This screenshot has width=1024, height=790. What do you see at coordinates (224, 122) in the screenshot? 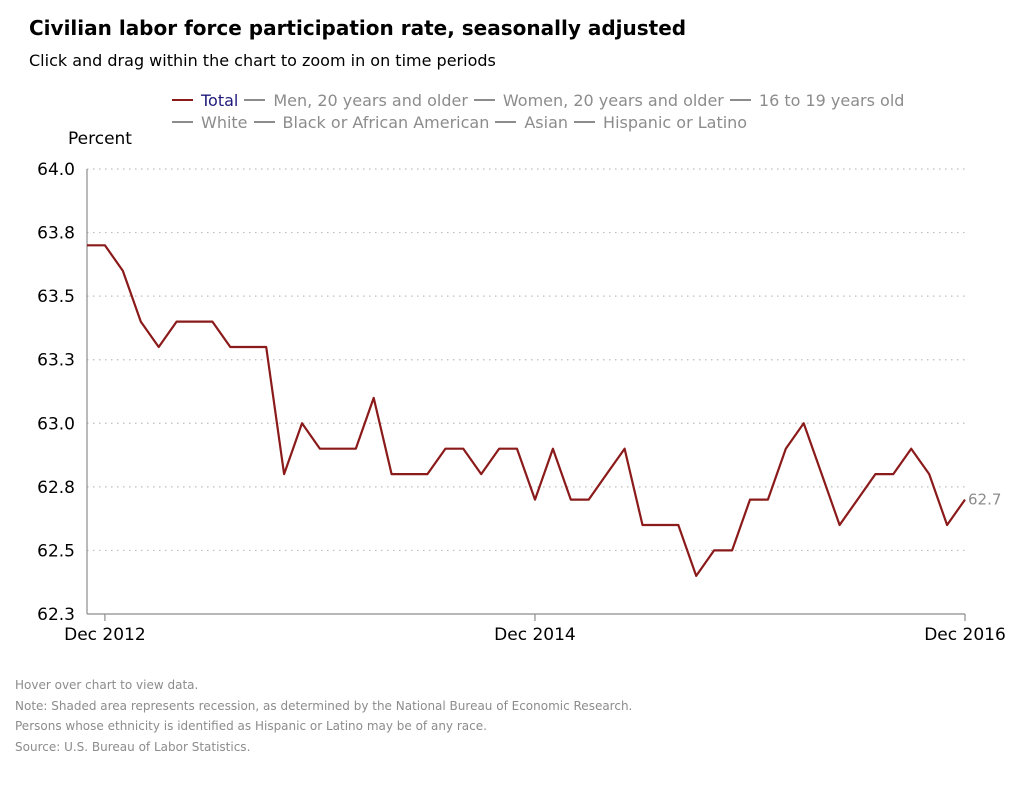
I see `legend-label: White` at bounding box center [224, 122].